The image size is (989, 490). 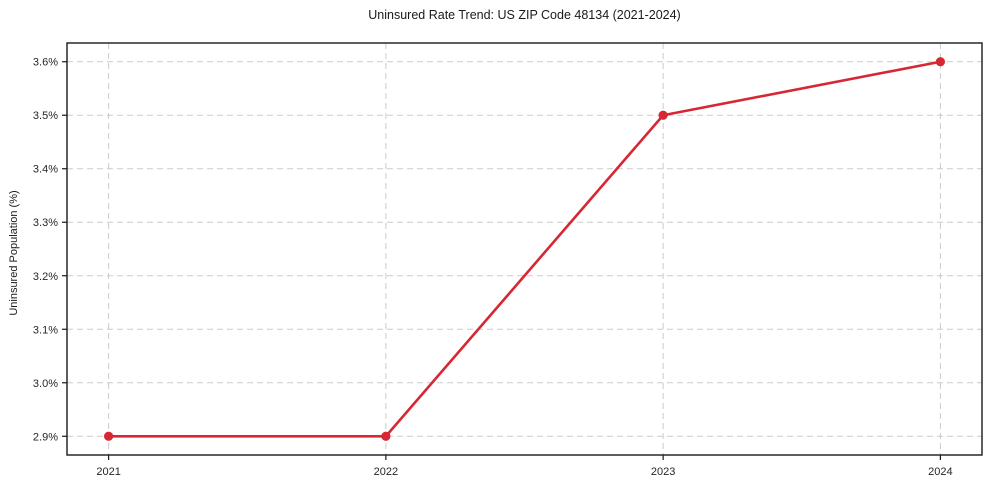 What do you see at coordinates (45, 170) in the screenshot?
I see `y-tick-label: 3.4%` at bounding box center [45, 170].